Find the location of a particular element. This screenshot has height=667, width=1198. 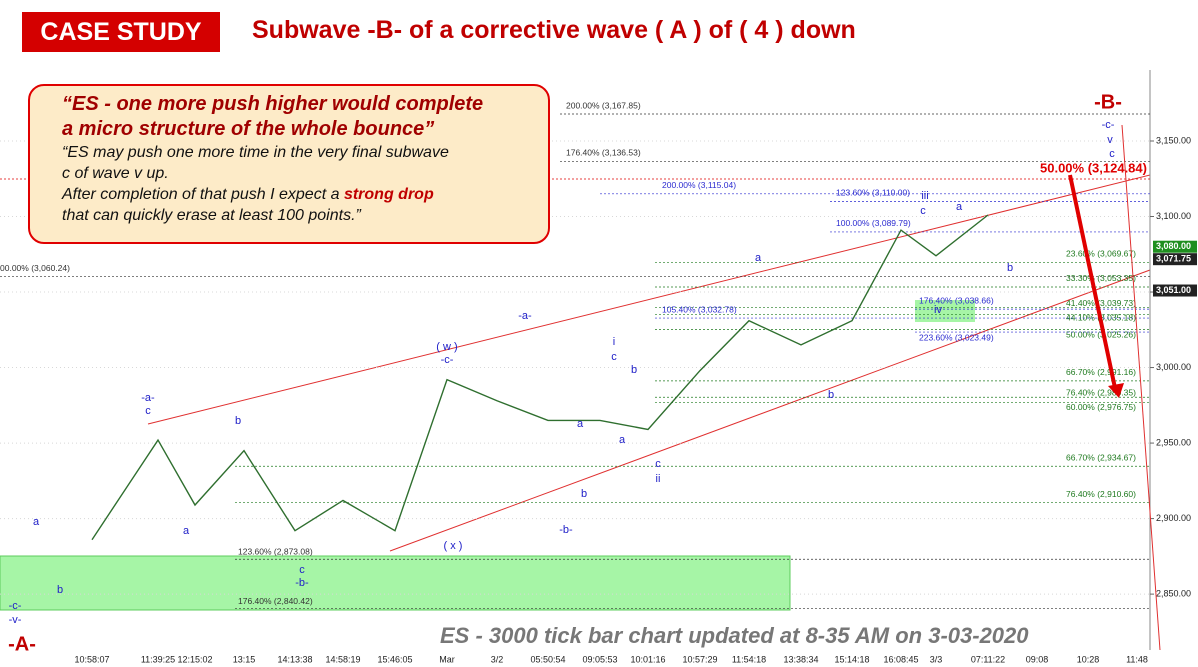

fib-label: 50.00% (3,124.84) is located at coordinates (1093, 167).